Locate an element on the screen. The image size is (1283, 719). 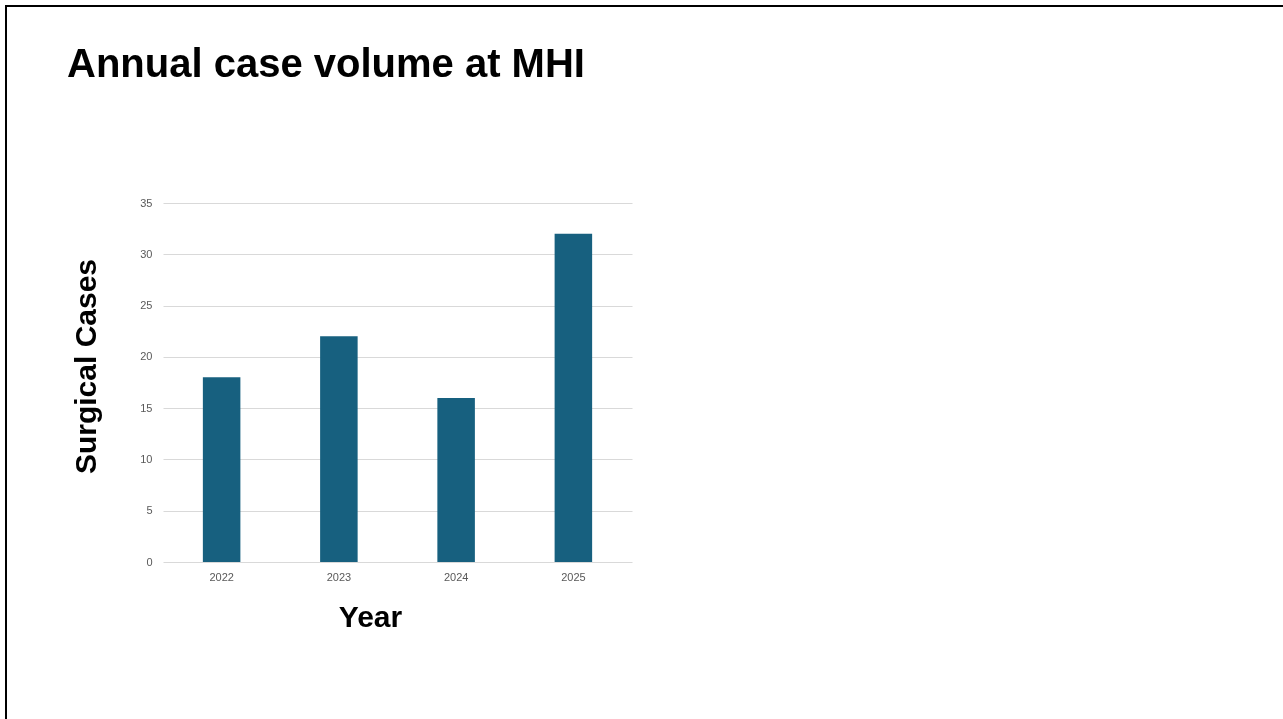
y-tick-label: 35 is located at coordinates (146, 202).